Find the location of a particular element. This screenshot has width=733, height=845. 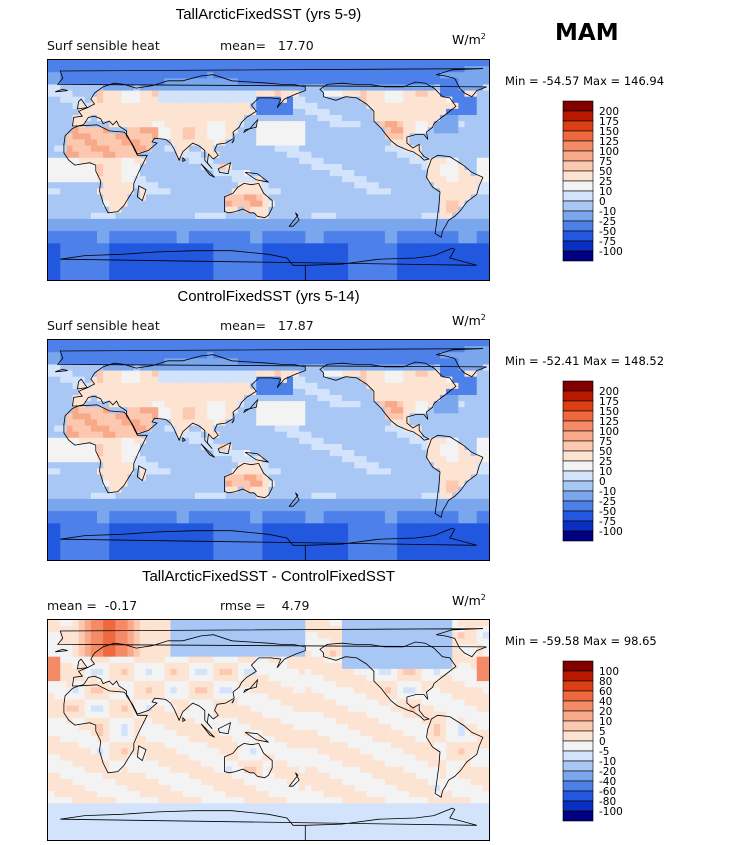

colorbar-tick-label: 125 is located at coordinates (609, 142).